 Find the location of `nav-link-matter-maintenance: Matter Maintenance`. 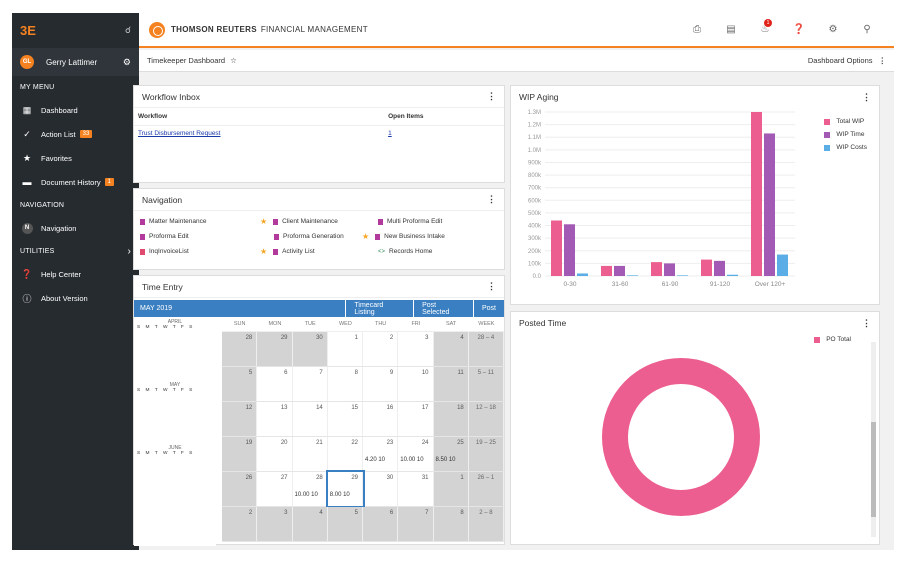

nav-link-matter-maintenance: Matter Maintenance is located at coordinates (200, 221).